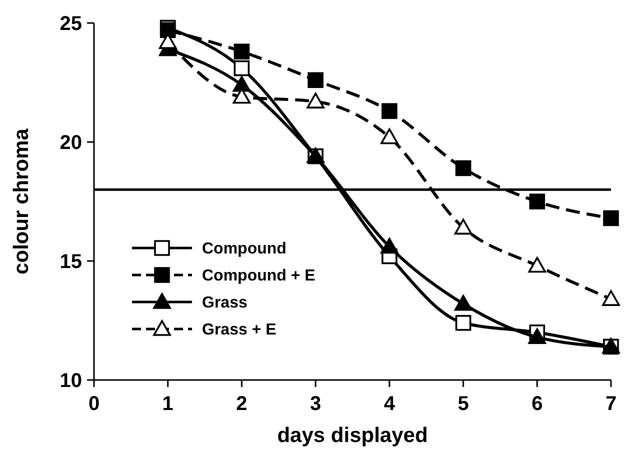 The height and width of the screenshot is (476, 629). Describe the element at coordinates (94, 404) in the screenshot. I see `x-tick-label: 0` at that location.